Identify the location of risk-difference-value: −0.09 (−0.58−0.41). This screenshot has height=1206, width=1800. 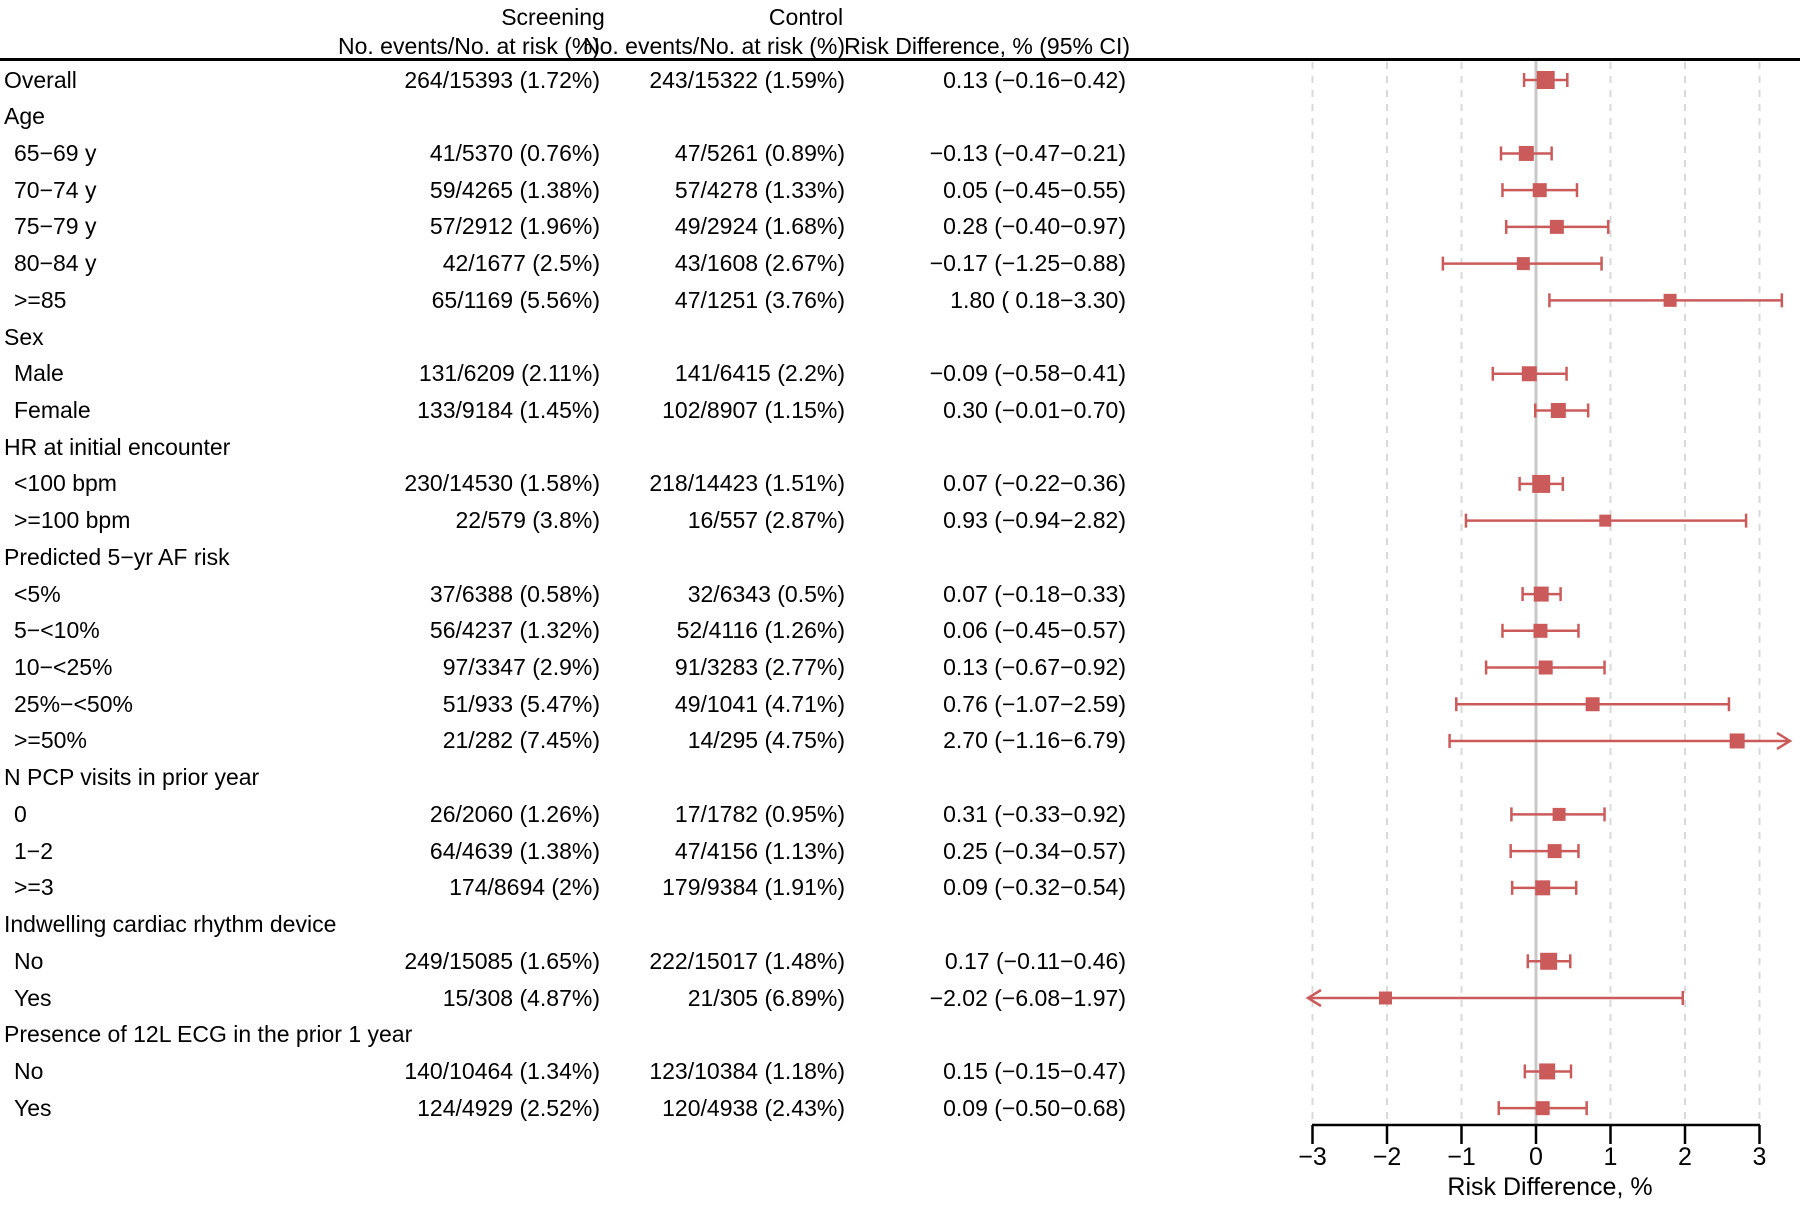
(1027, 373).